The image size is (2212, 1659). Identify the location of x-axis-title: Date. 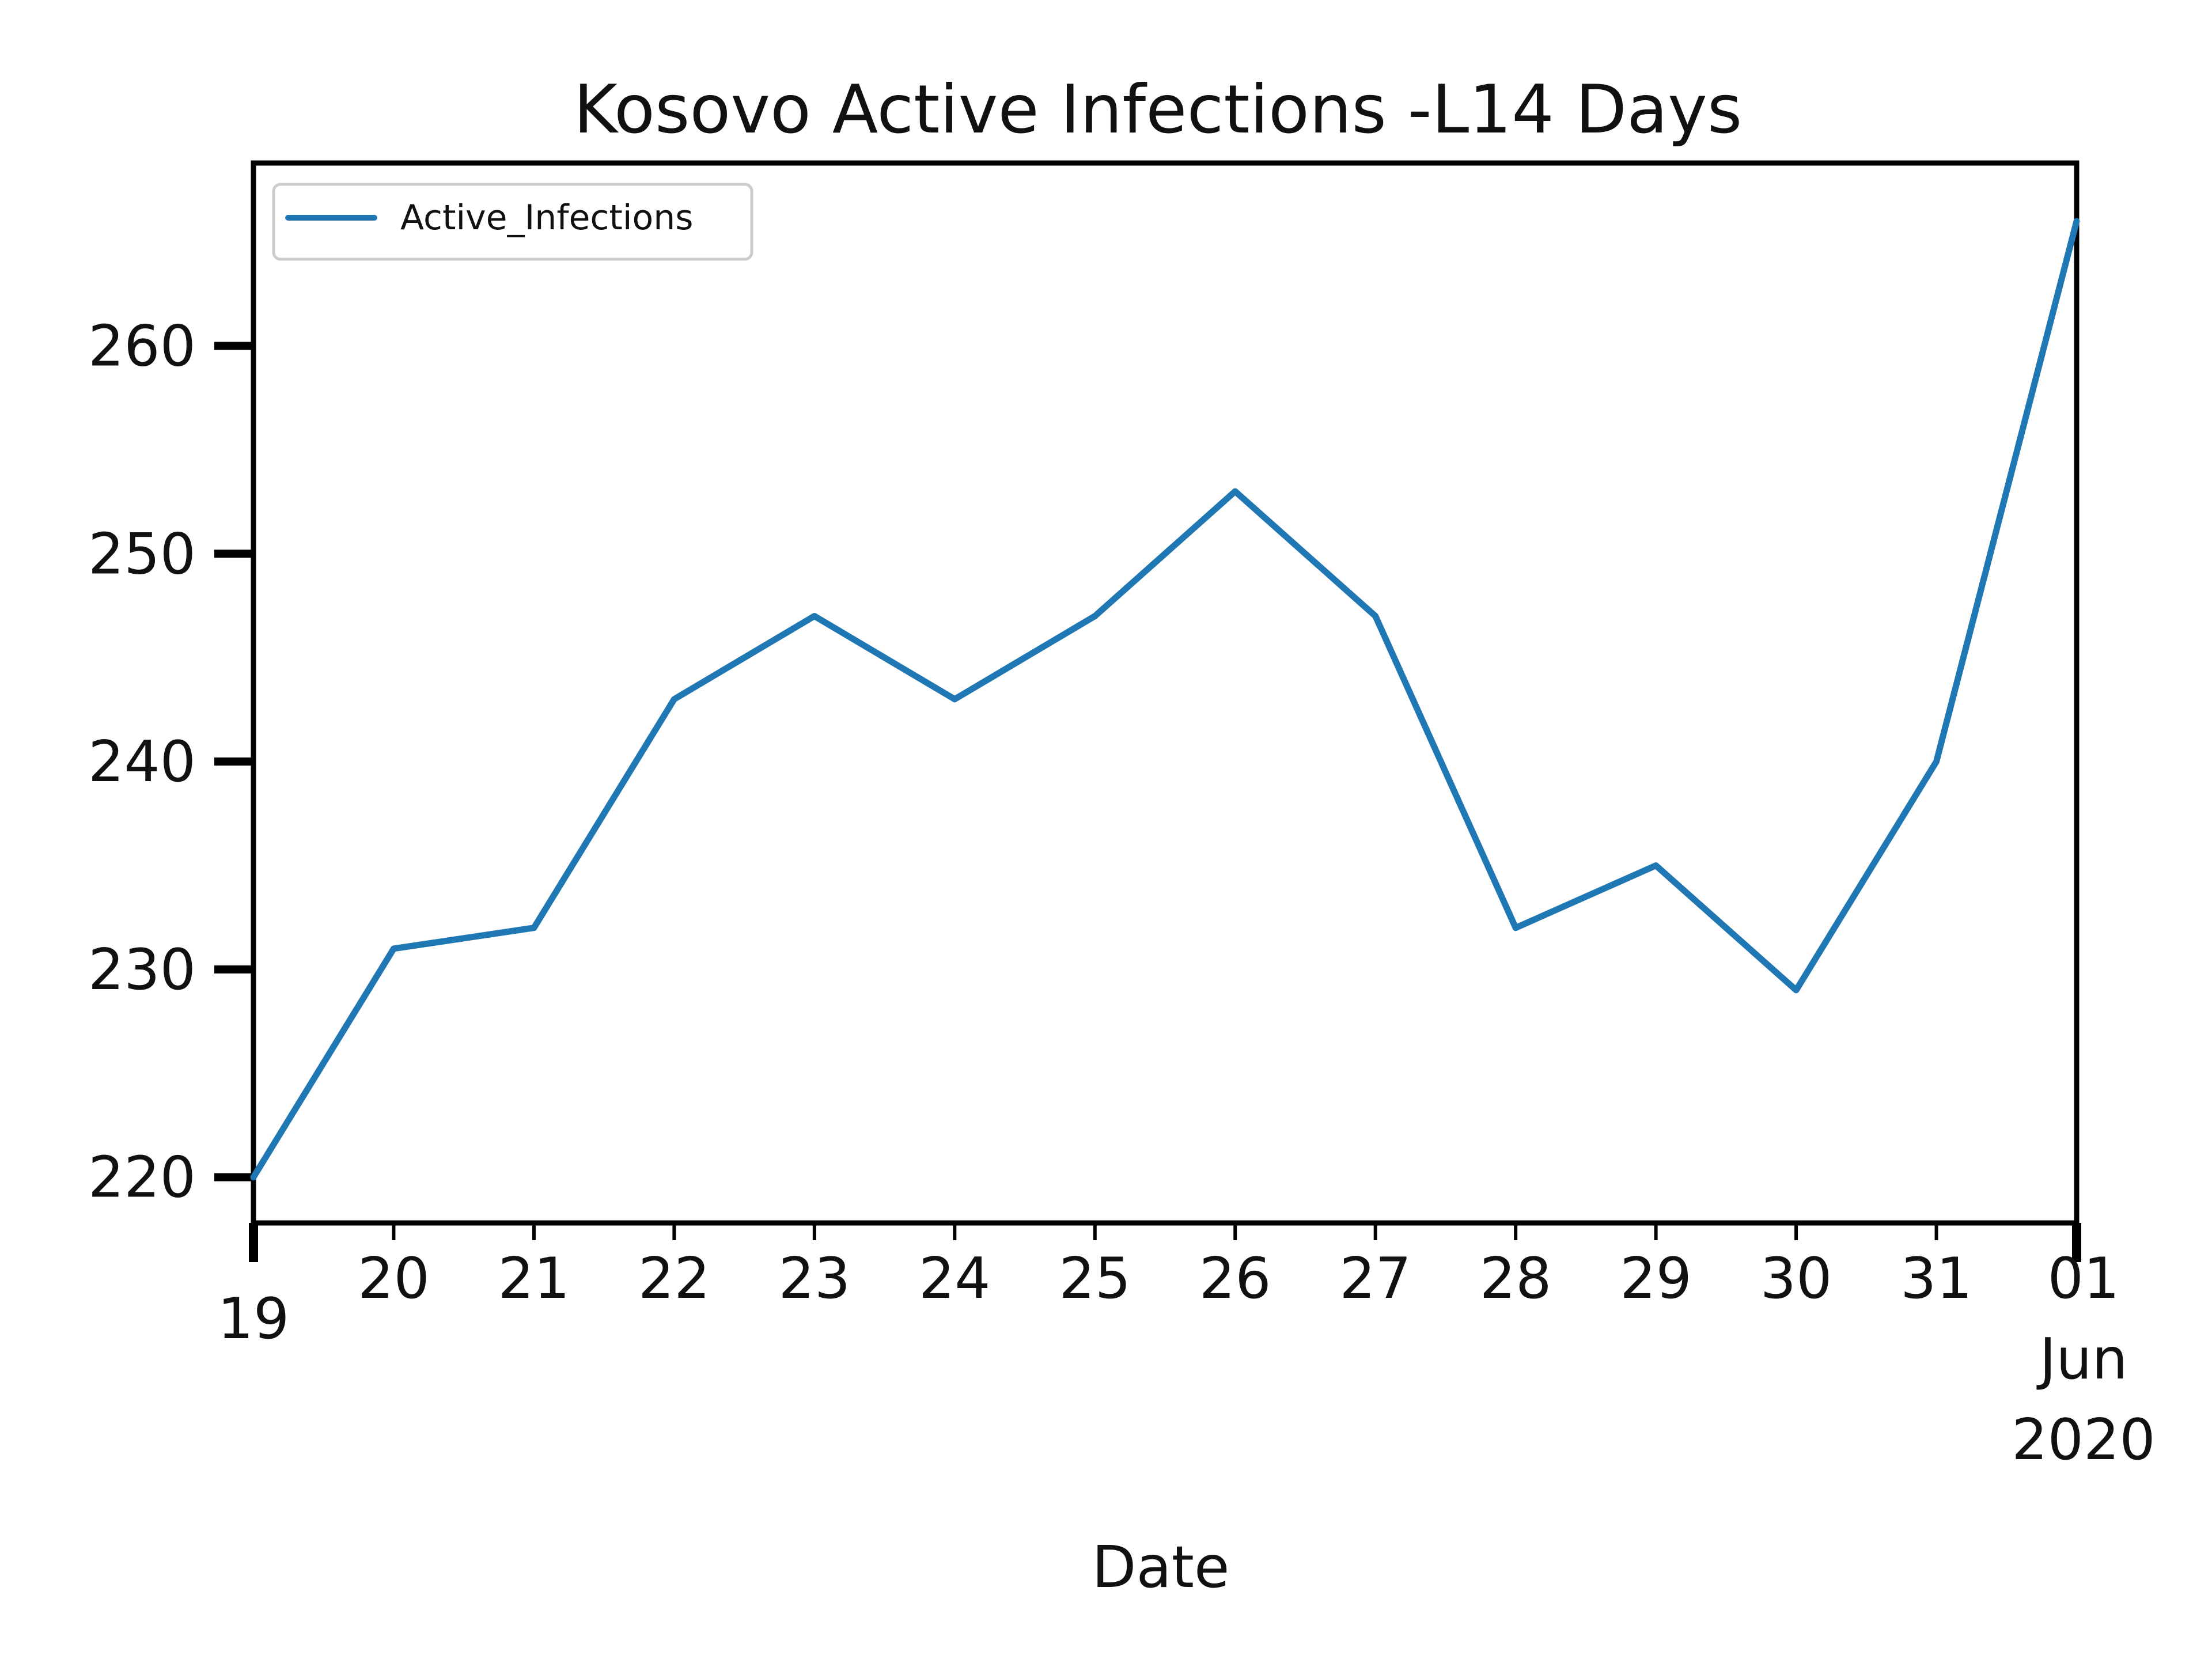
(1160, 1567).